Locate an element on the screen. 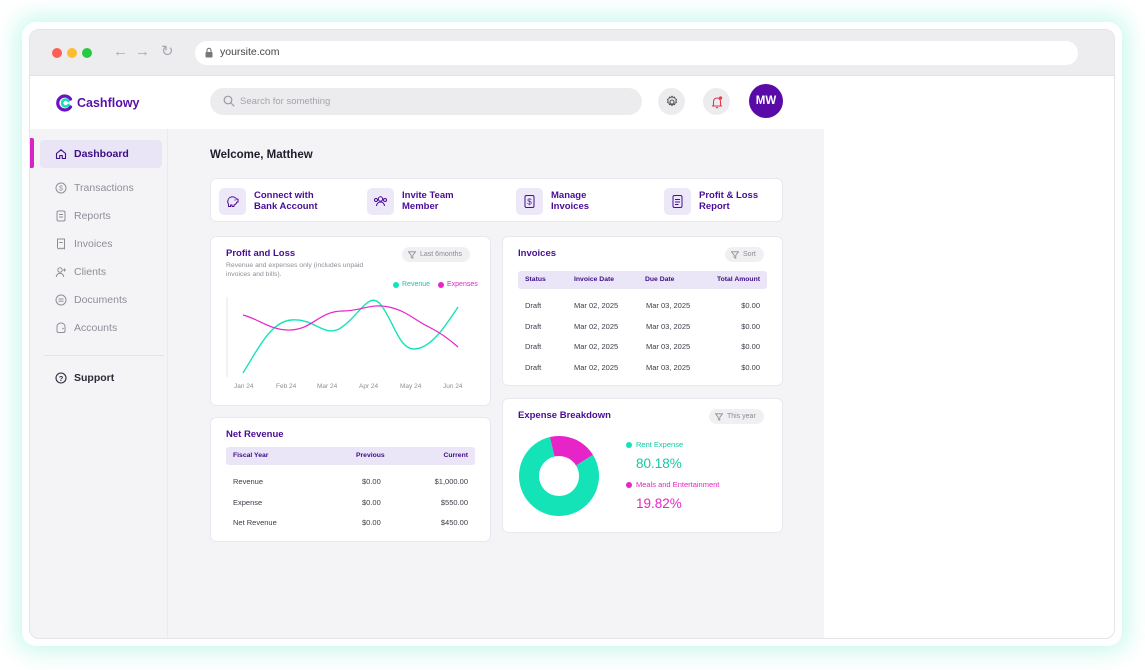  sidebar-item-accounts: Accounts is located at coordinates (101, 328).